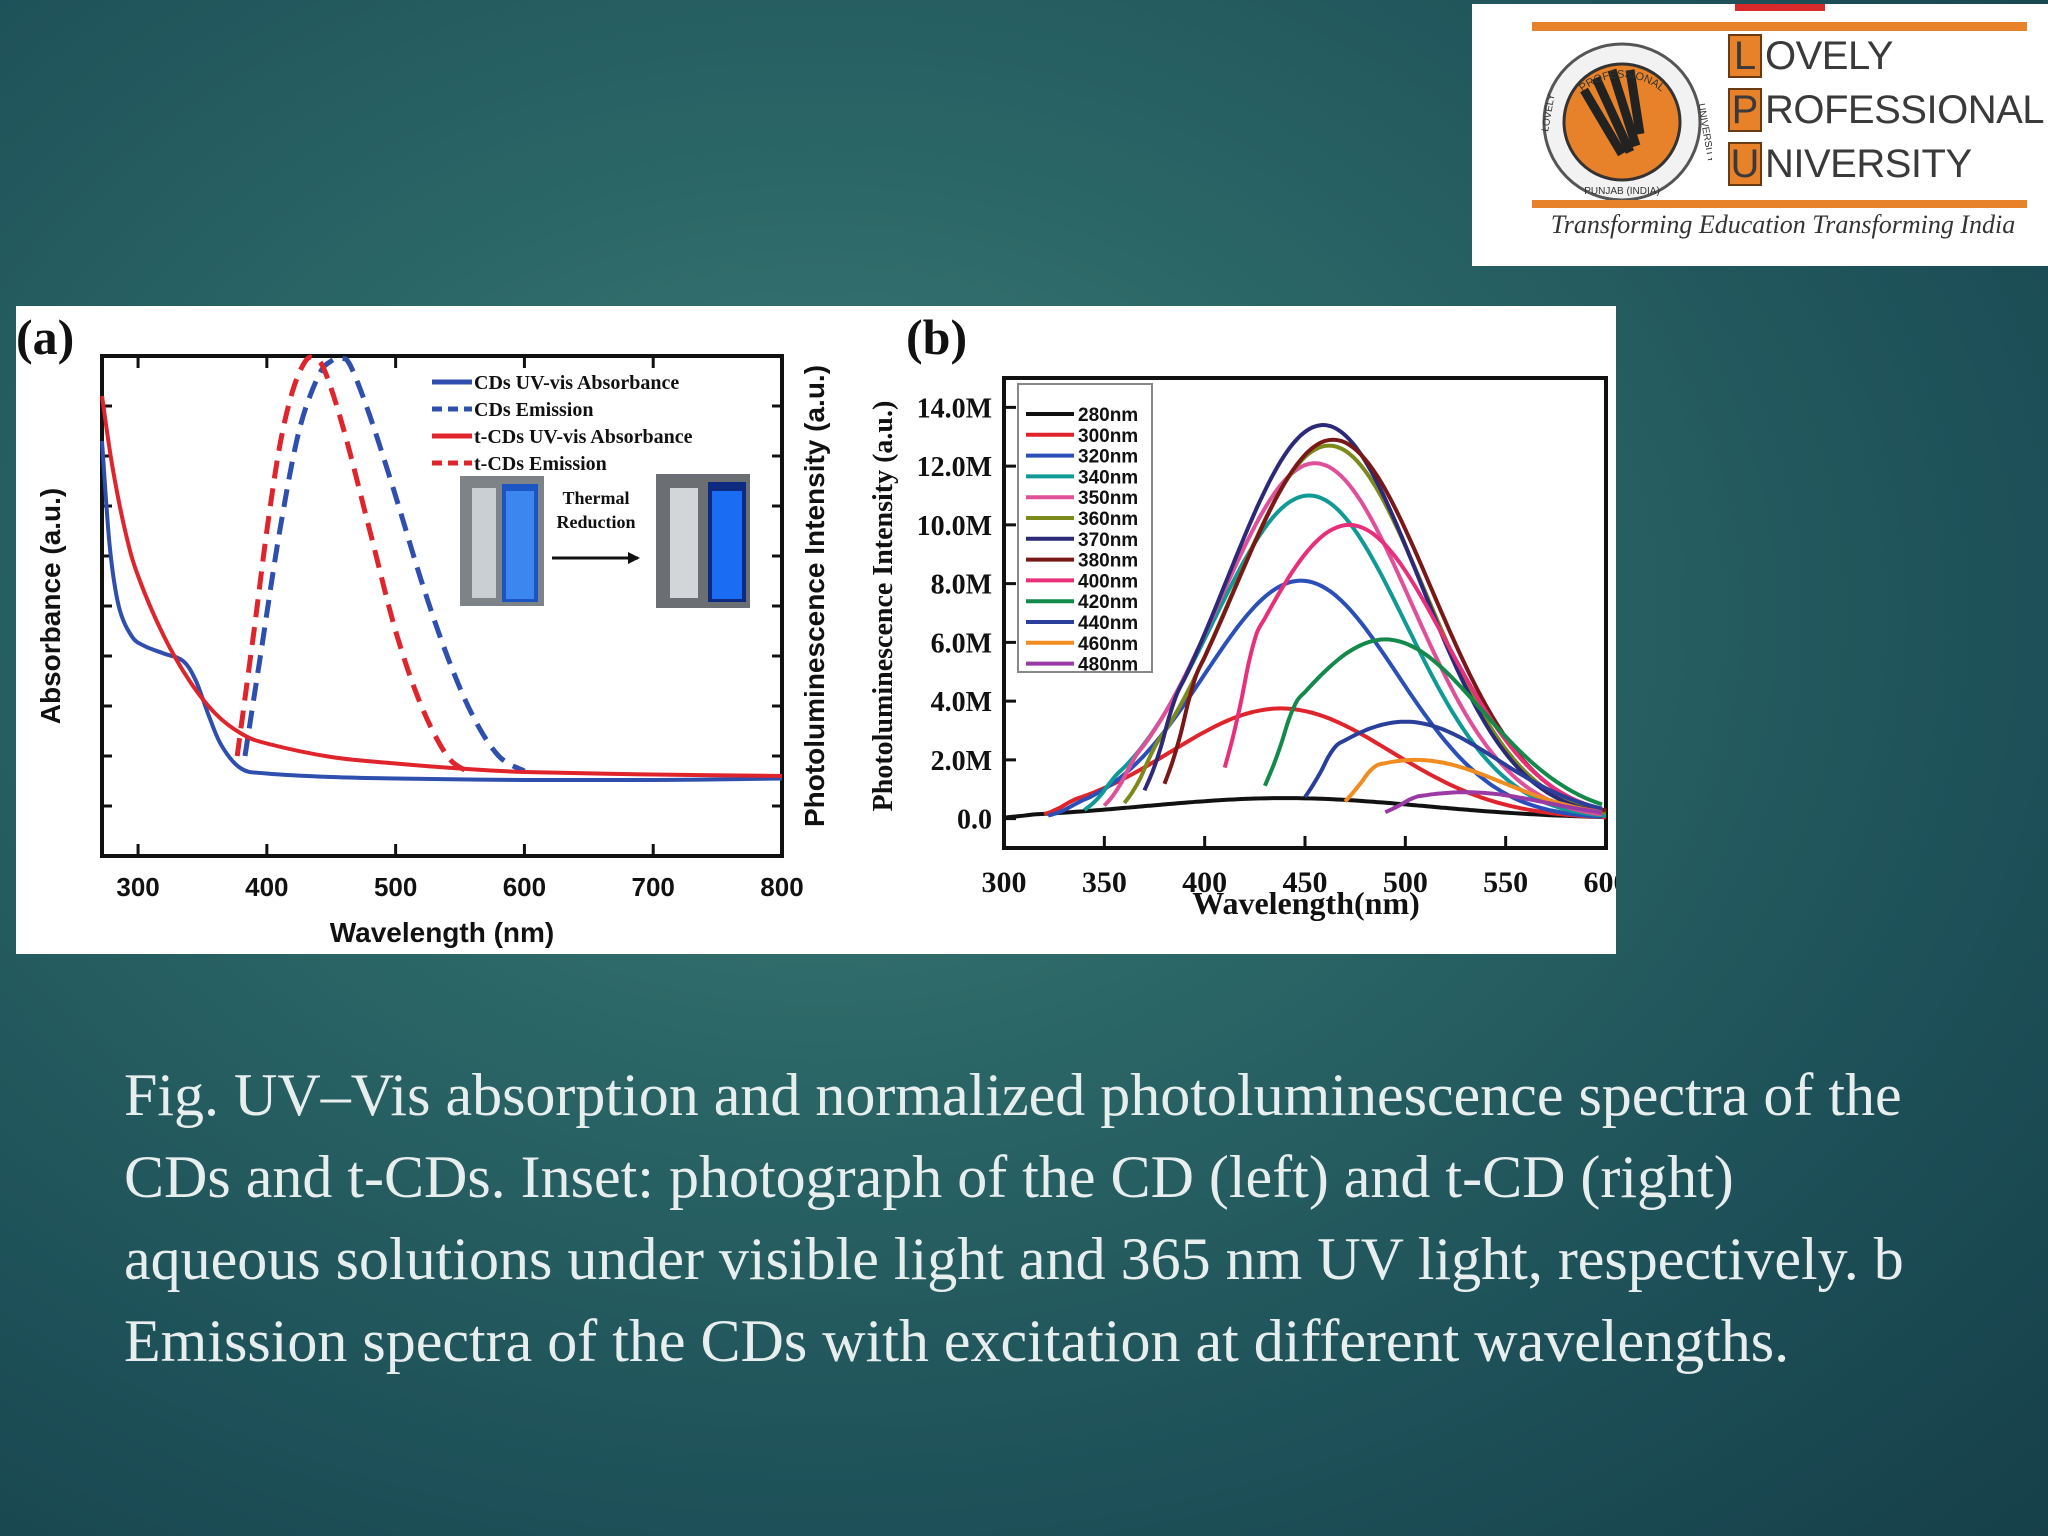  What do you see at coordinates (576, 383) in the screenshot?
I see `legend-entry-a: CDs UV-vis Absorbance` at bounding box center [576, 383].